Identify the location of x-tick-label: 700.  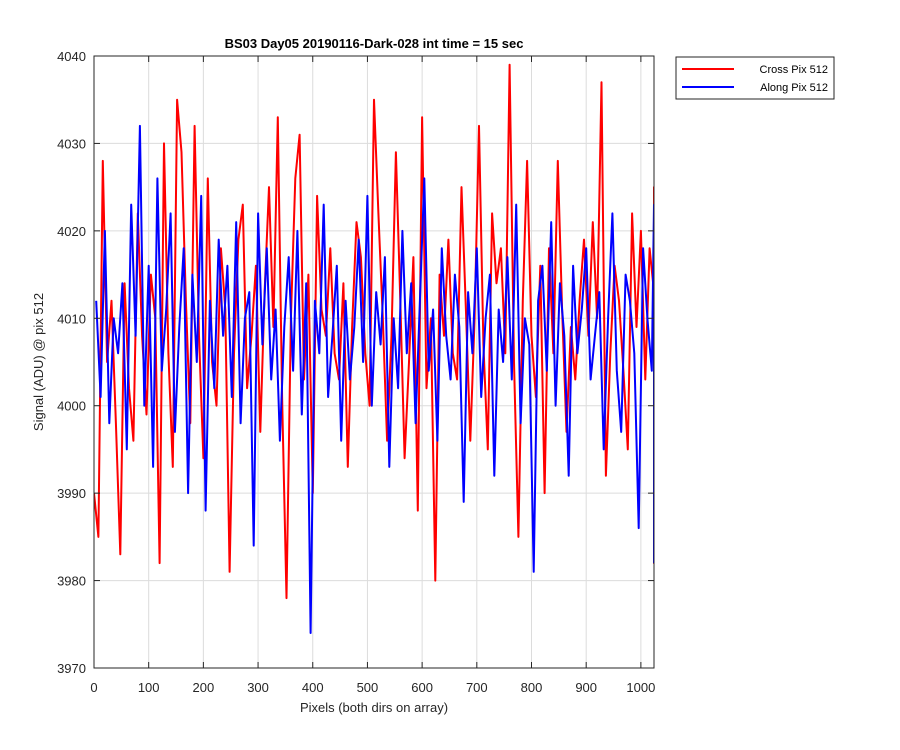
(477, 687).